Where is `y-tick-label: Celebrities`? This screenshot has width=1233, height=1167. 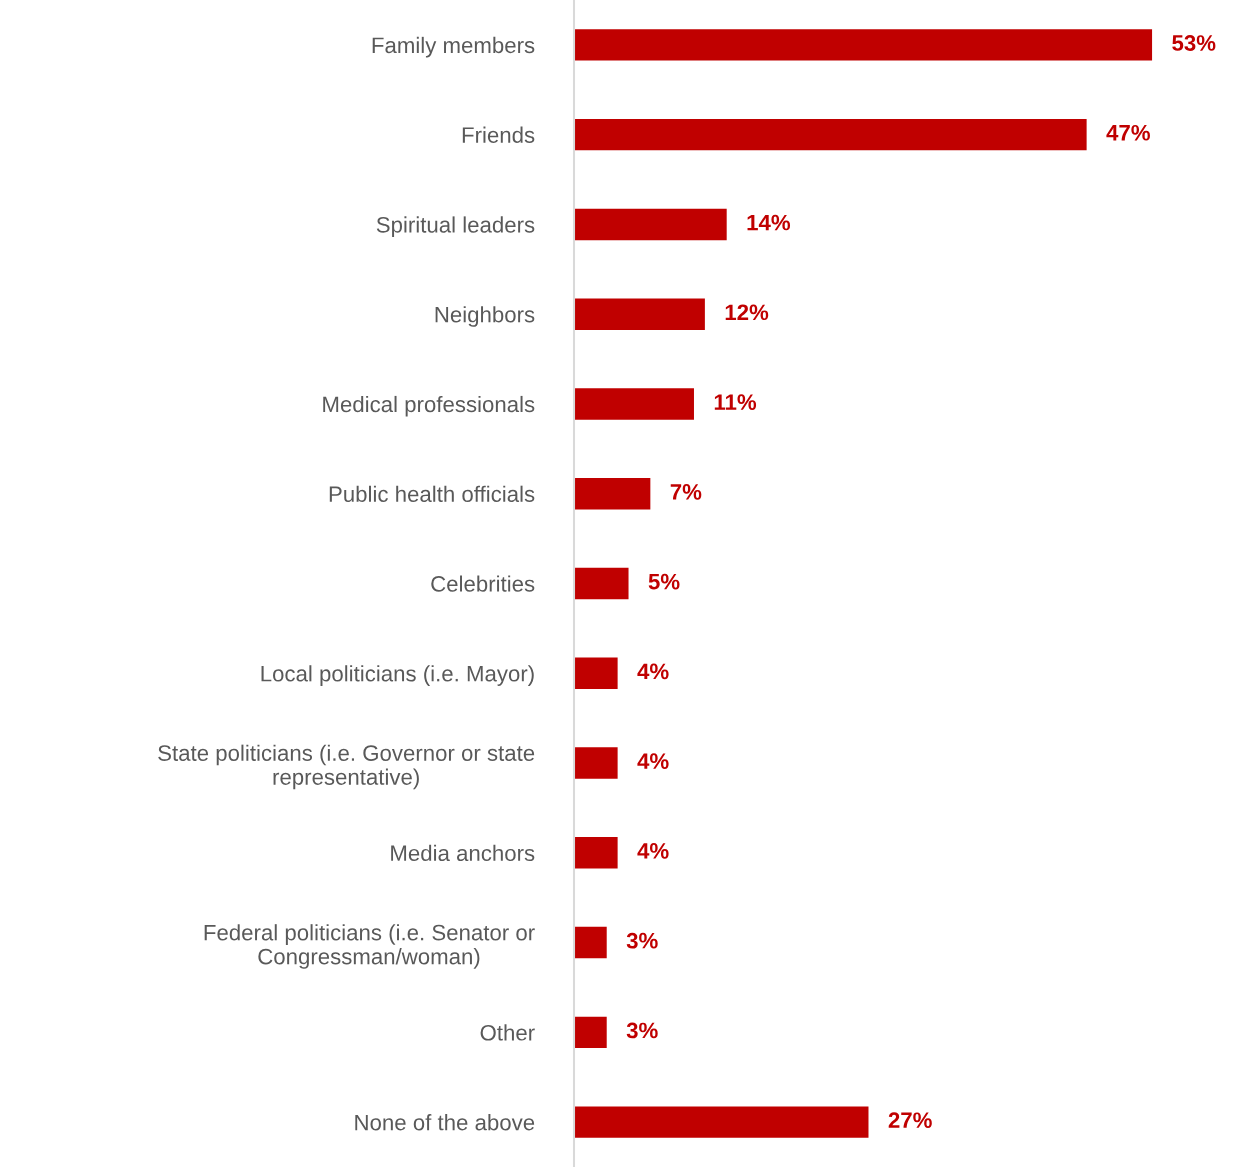 y-tick-label: Celebrities is located at coordinates (483, 583).